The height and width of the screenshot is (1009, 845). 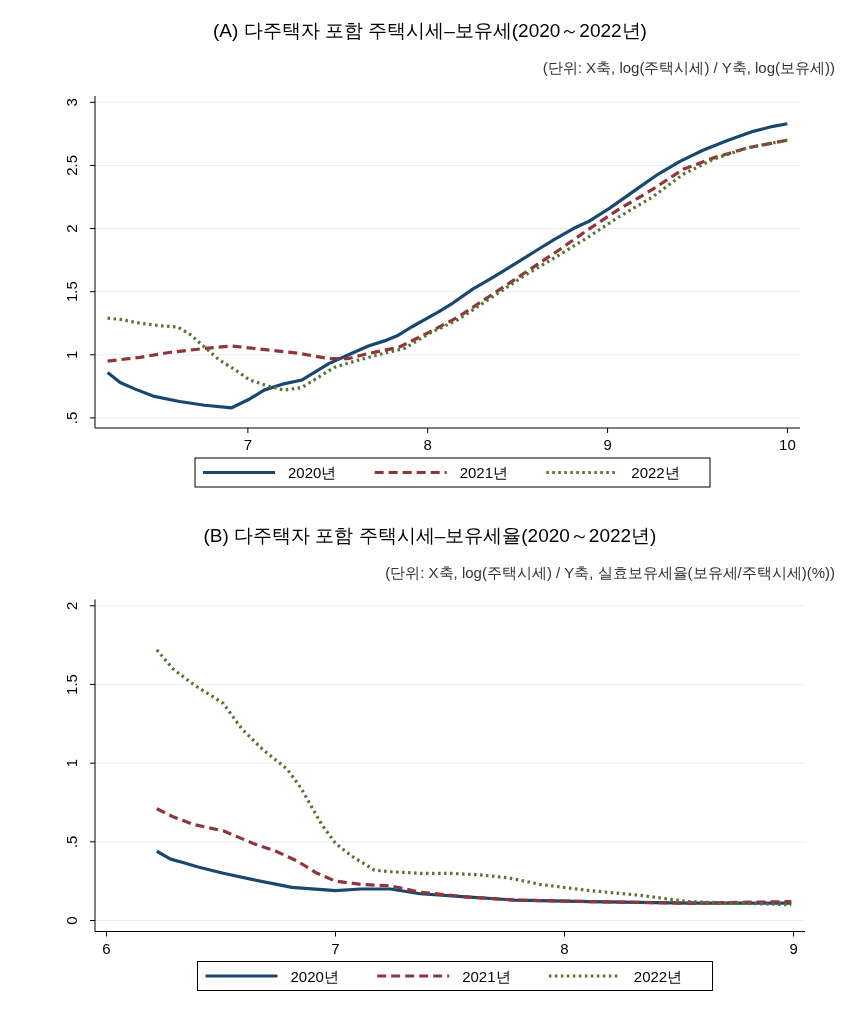 What do you see at coordinates (430, 535) in the screenshot?
I see `chart-title: (B) 다주택자 포함 주택시세–보유세율(2020～2022년)` at bounding box center [430, 535].